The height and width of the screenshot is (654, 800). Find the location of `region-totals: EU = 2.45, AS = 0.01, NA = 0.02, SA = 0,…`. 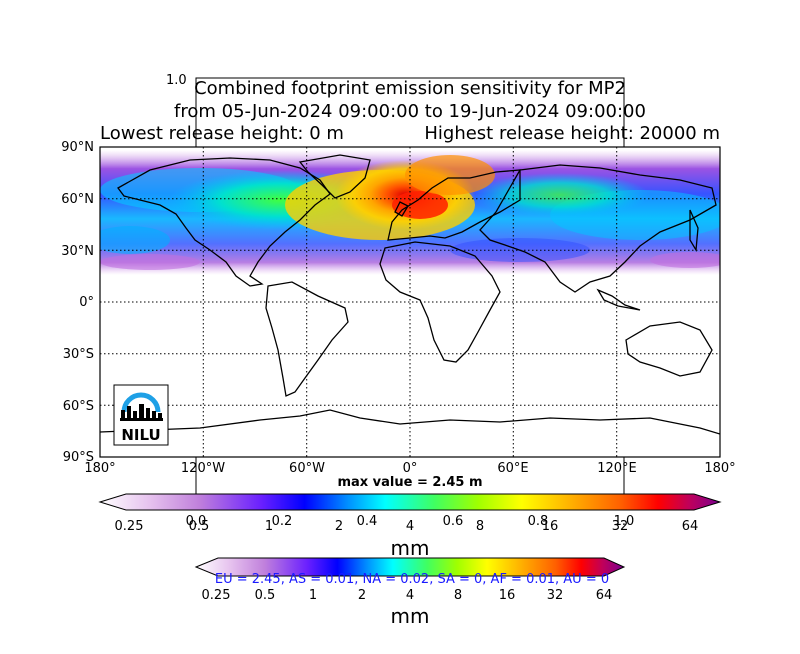

region-totals: EU = 2.45, AS = 0.01, NA = 0.02, SA = 0,… is located at coordinates (412, 579).